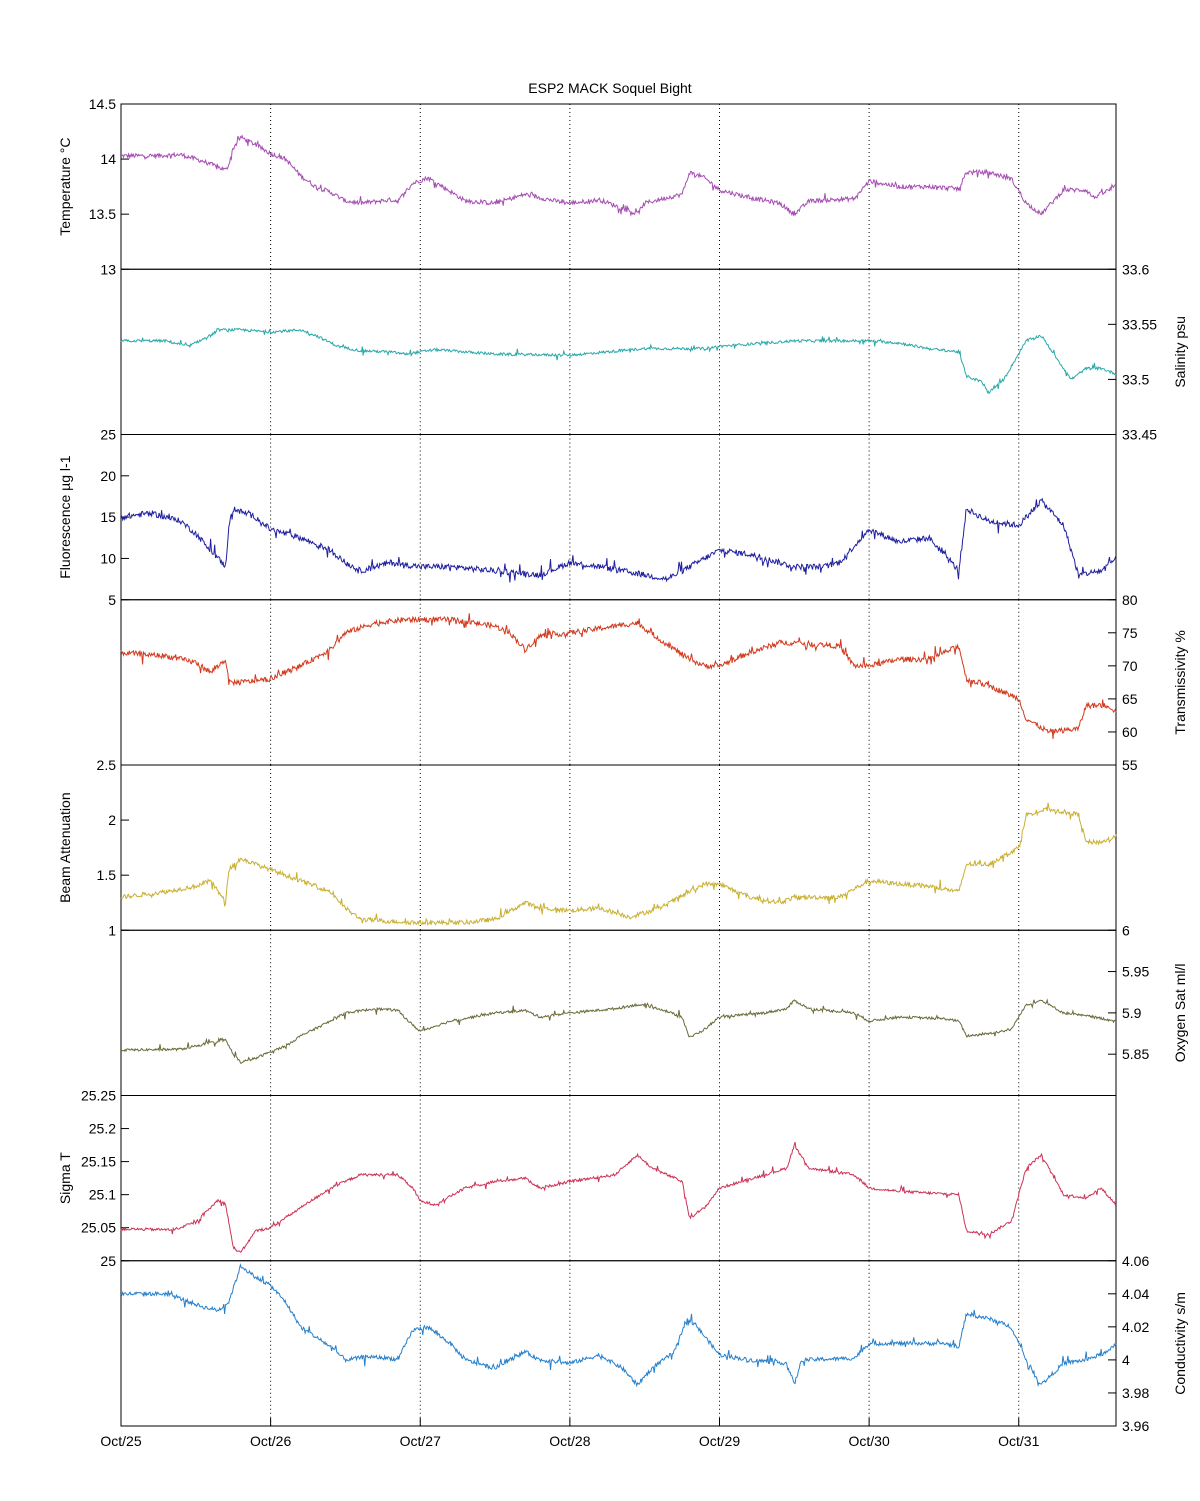  Describe the element at coordinates (1130, 633) in the screenshot. I see `y-tick-label: 75` at that location.